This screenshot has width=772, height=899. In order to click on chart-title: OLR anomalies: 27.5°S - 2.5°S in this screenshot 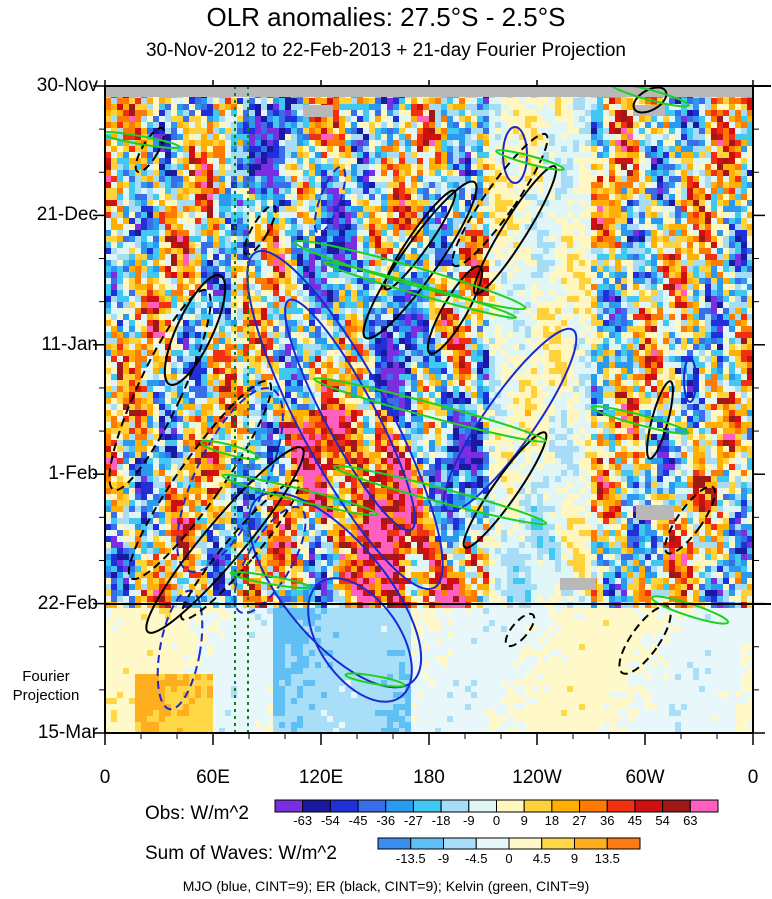, I will do `click(386, 17)`.